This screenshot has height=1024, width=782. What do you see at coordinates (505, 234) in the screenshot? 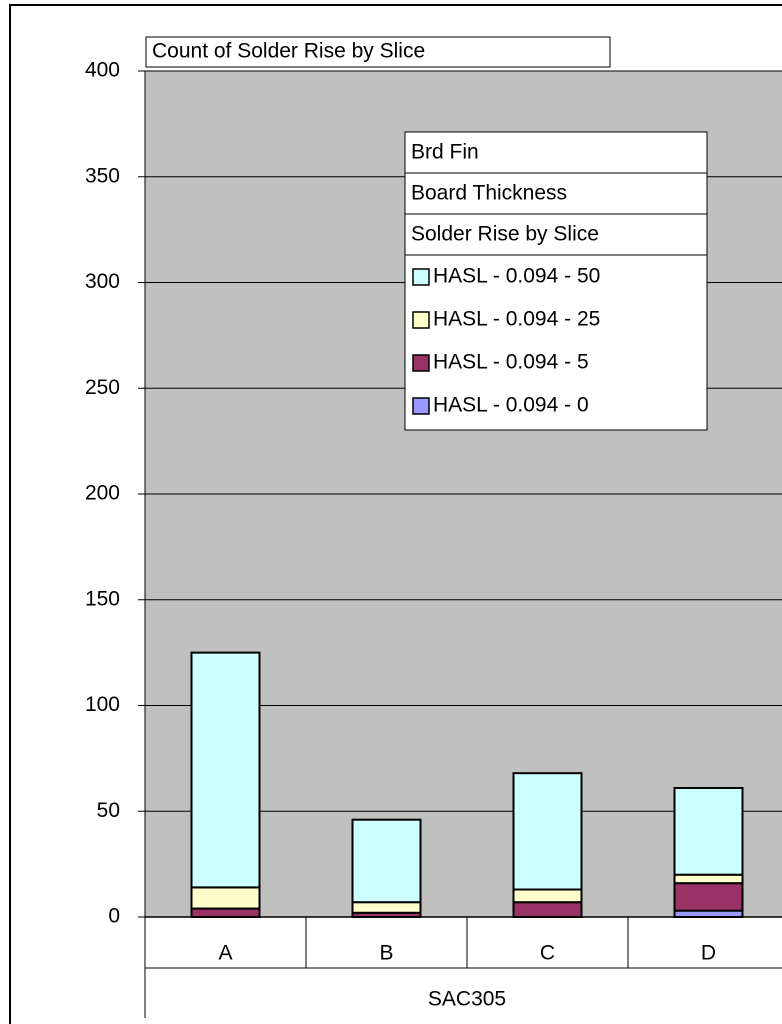
I see `legend-field: Solder Rise by Slice` at bounding box center [505, 234].